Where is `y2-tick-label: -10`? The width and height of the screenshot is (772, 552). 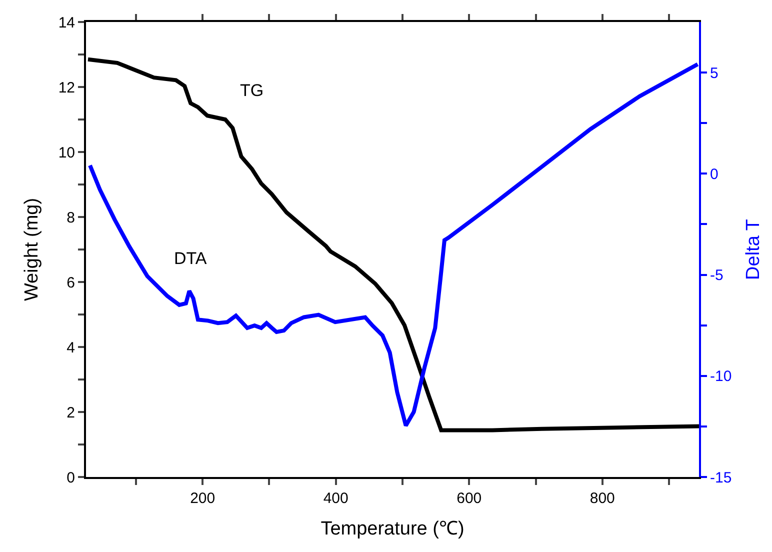
y2-tick-label: -10 is located at coordinates (721, 377).